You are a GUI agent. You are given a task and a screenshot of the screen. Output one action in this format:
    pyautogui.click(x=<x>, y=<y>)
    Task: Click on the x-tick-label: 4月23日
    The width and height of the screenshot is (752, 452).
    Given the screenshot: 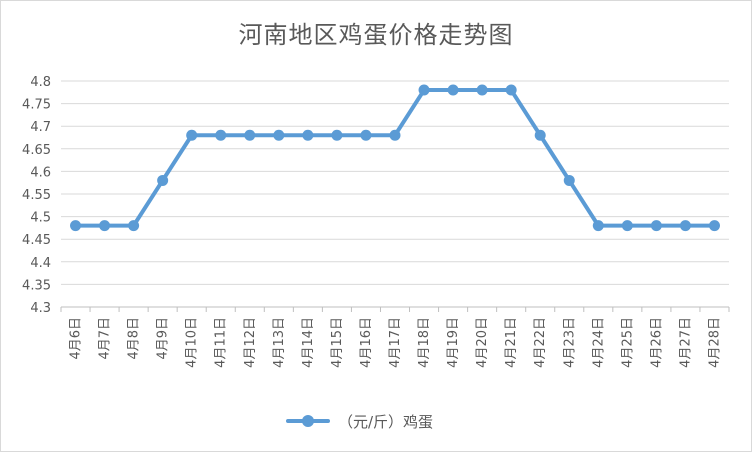 What is the action you would take?
    pyautogui.click(x=569, y=342)
    